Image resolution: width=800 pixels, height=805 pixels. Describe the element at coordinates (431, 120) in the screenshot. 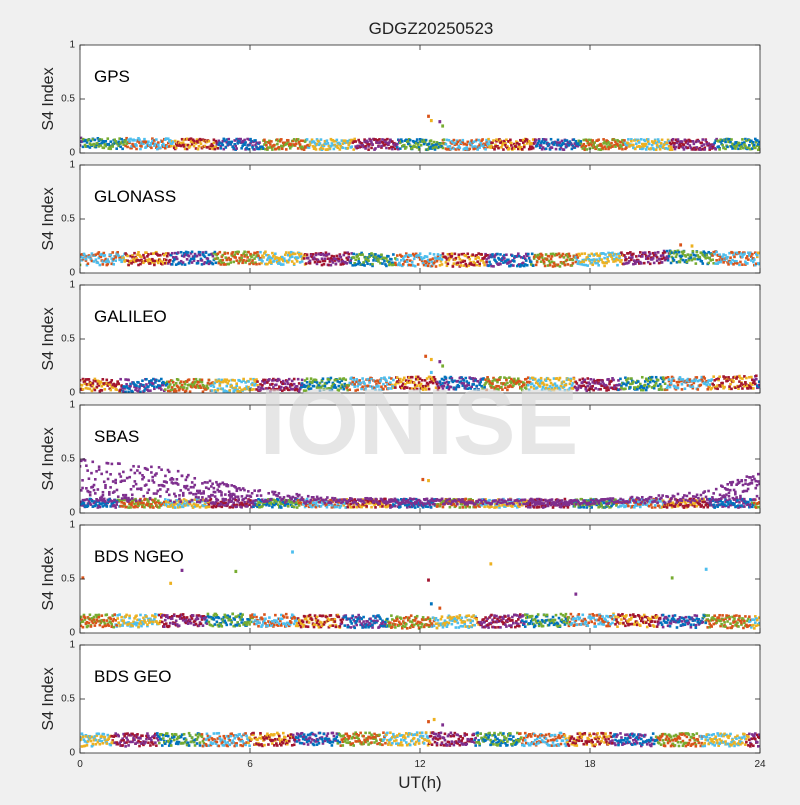

I see `outlier-point` at that location.